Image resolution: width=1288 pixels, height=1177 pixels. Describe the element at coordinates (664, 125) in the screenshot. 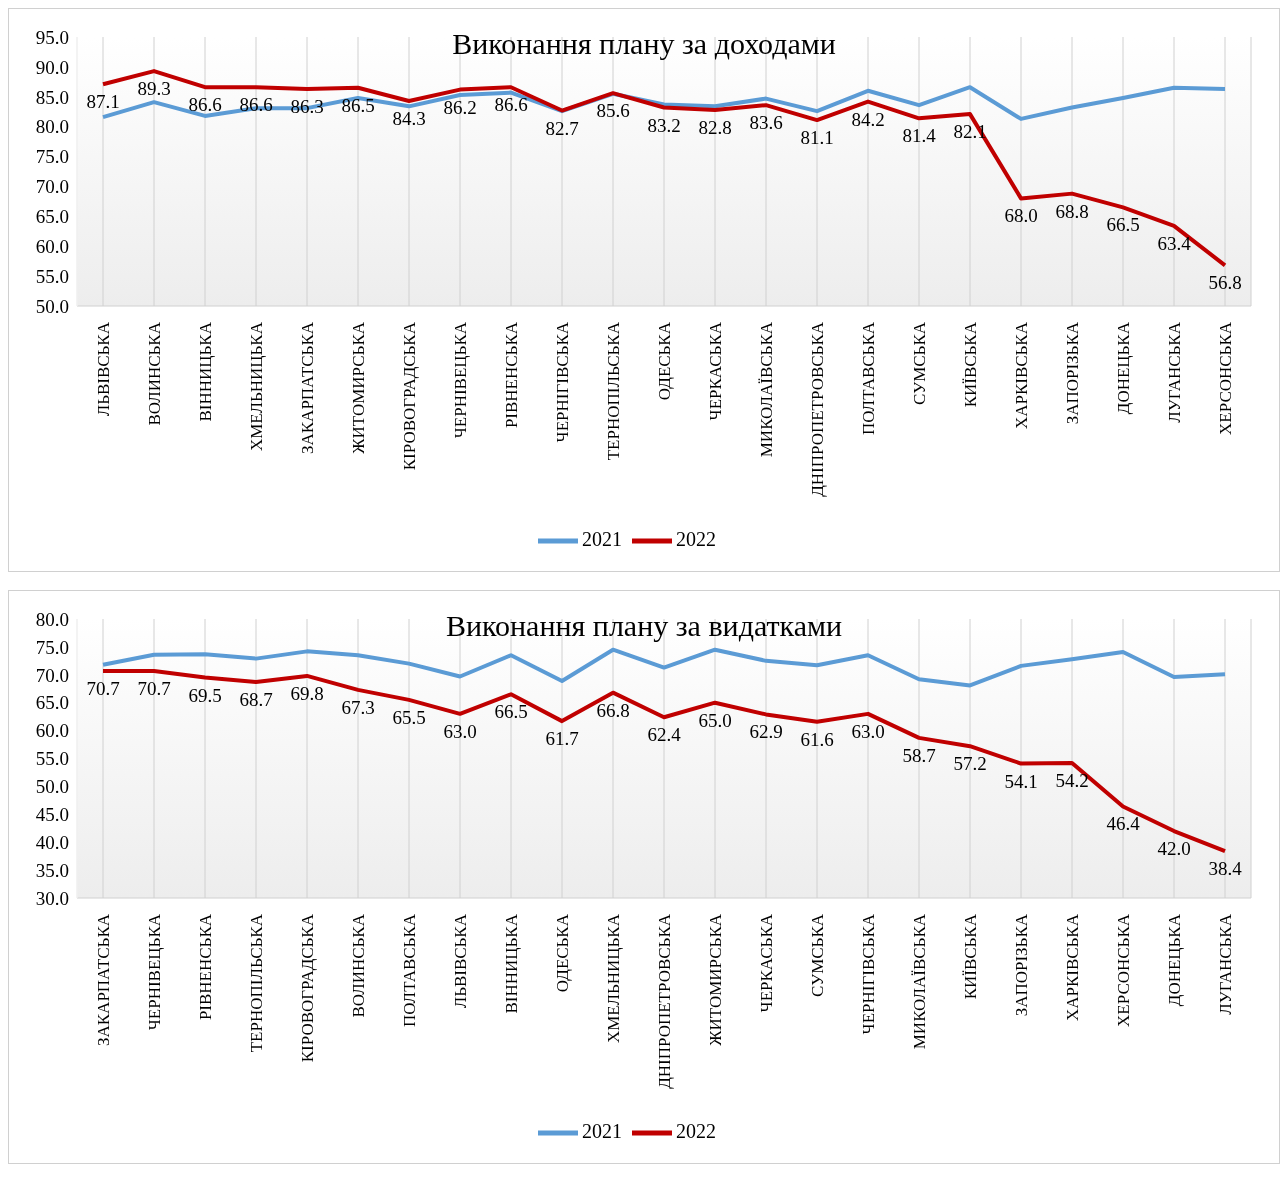

I see `data-label: 83.2` at that location.